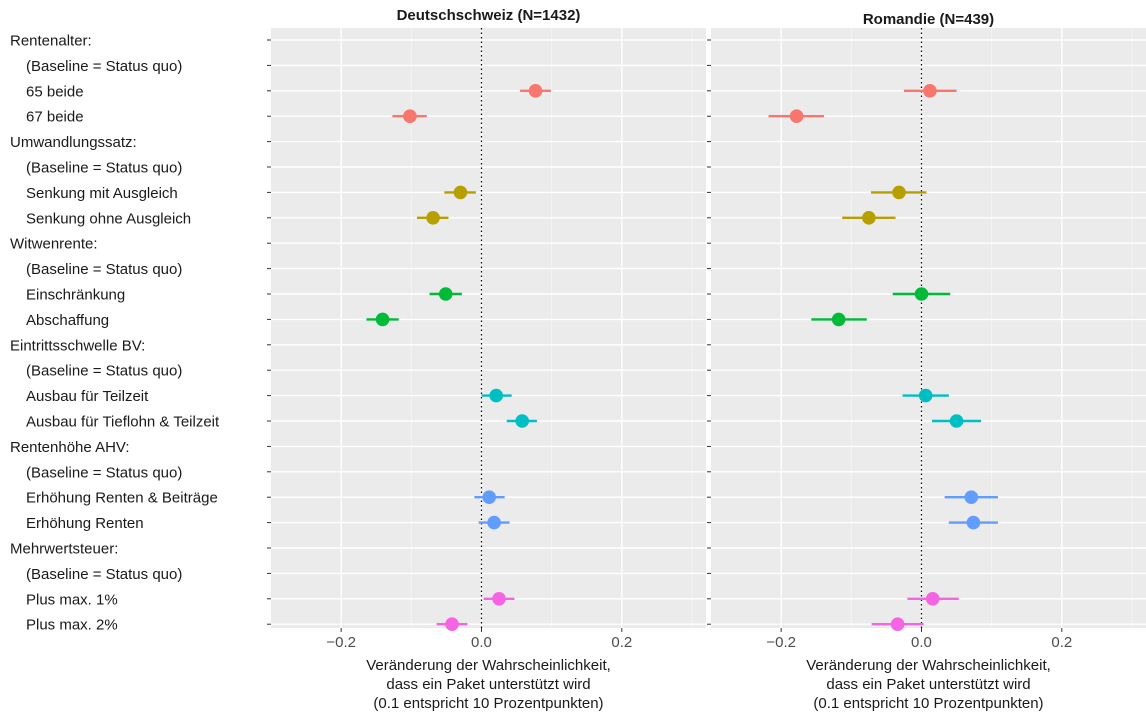 The height and width of the screenshot is (725, 1146). What do you see at coordinates (108, 218) in the screenshot?
I see `row-label: Senkung ohne Ausgleich` at bounding box center [108, 218].